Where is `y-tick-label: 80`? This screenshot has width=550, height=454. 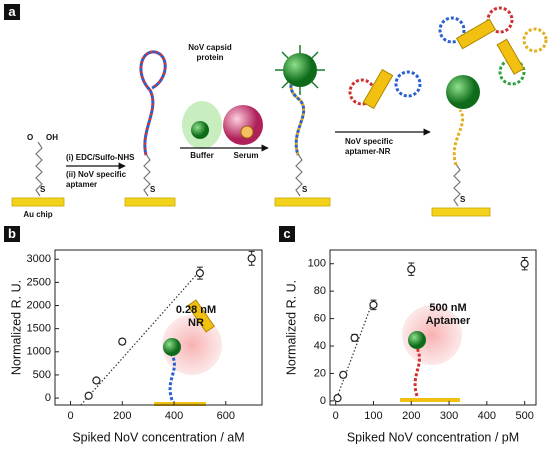
y-tick-label: 80 is located at coordinates (320, 291).